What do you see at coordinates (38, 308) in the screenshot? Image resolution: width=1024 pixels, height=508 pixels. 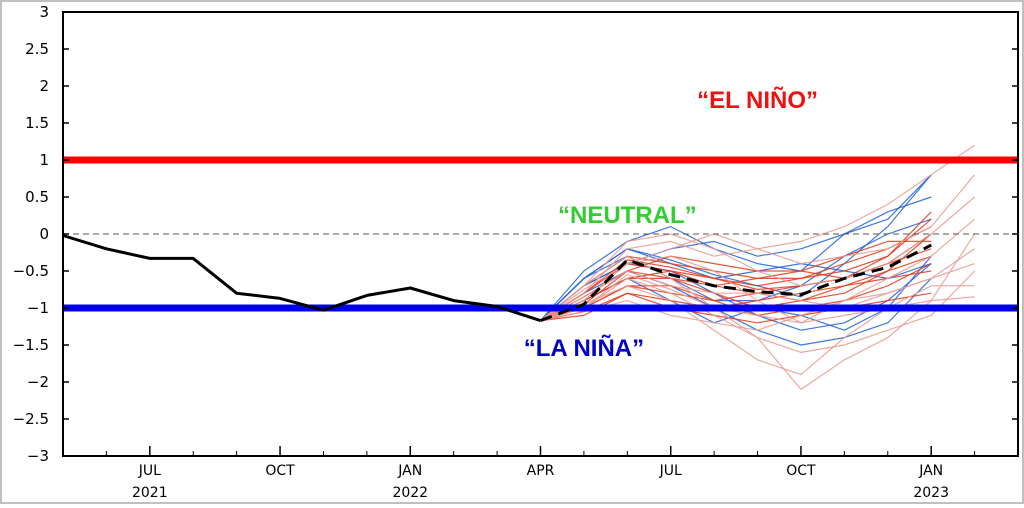 I see `y-tick-label: −1` at bounding box center [38, 308].